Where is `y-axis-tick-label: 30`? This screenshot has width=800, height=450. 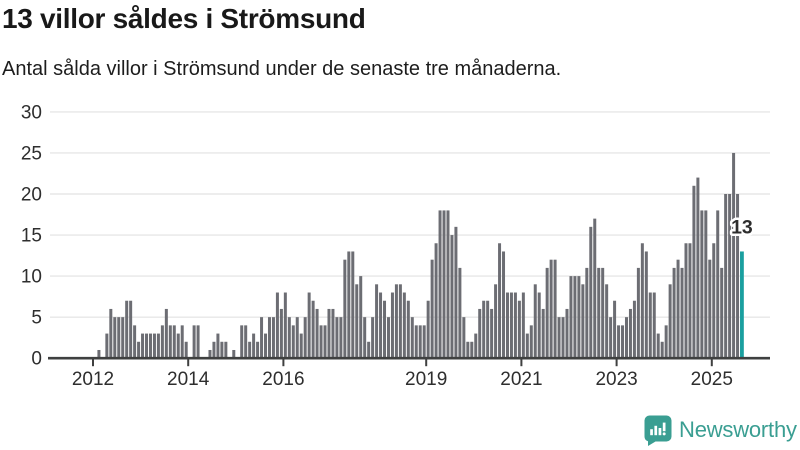 y-axis-tick-label: 30 is located at coordinates (31, 112).